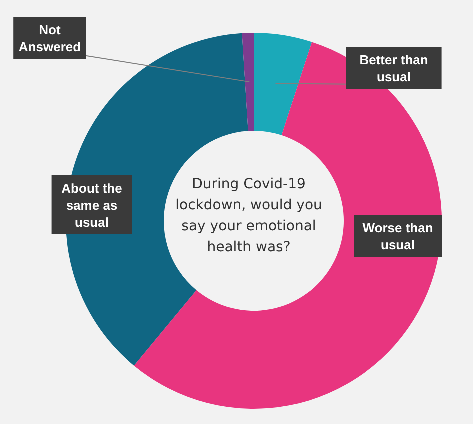  What do you see at coordinates (92, 205) in the screenshot?
I see `slice-label: About the same as usual` at bounding box center [92, 205].